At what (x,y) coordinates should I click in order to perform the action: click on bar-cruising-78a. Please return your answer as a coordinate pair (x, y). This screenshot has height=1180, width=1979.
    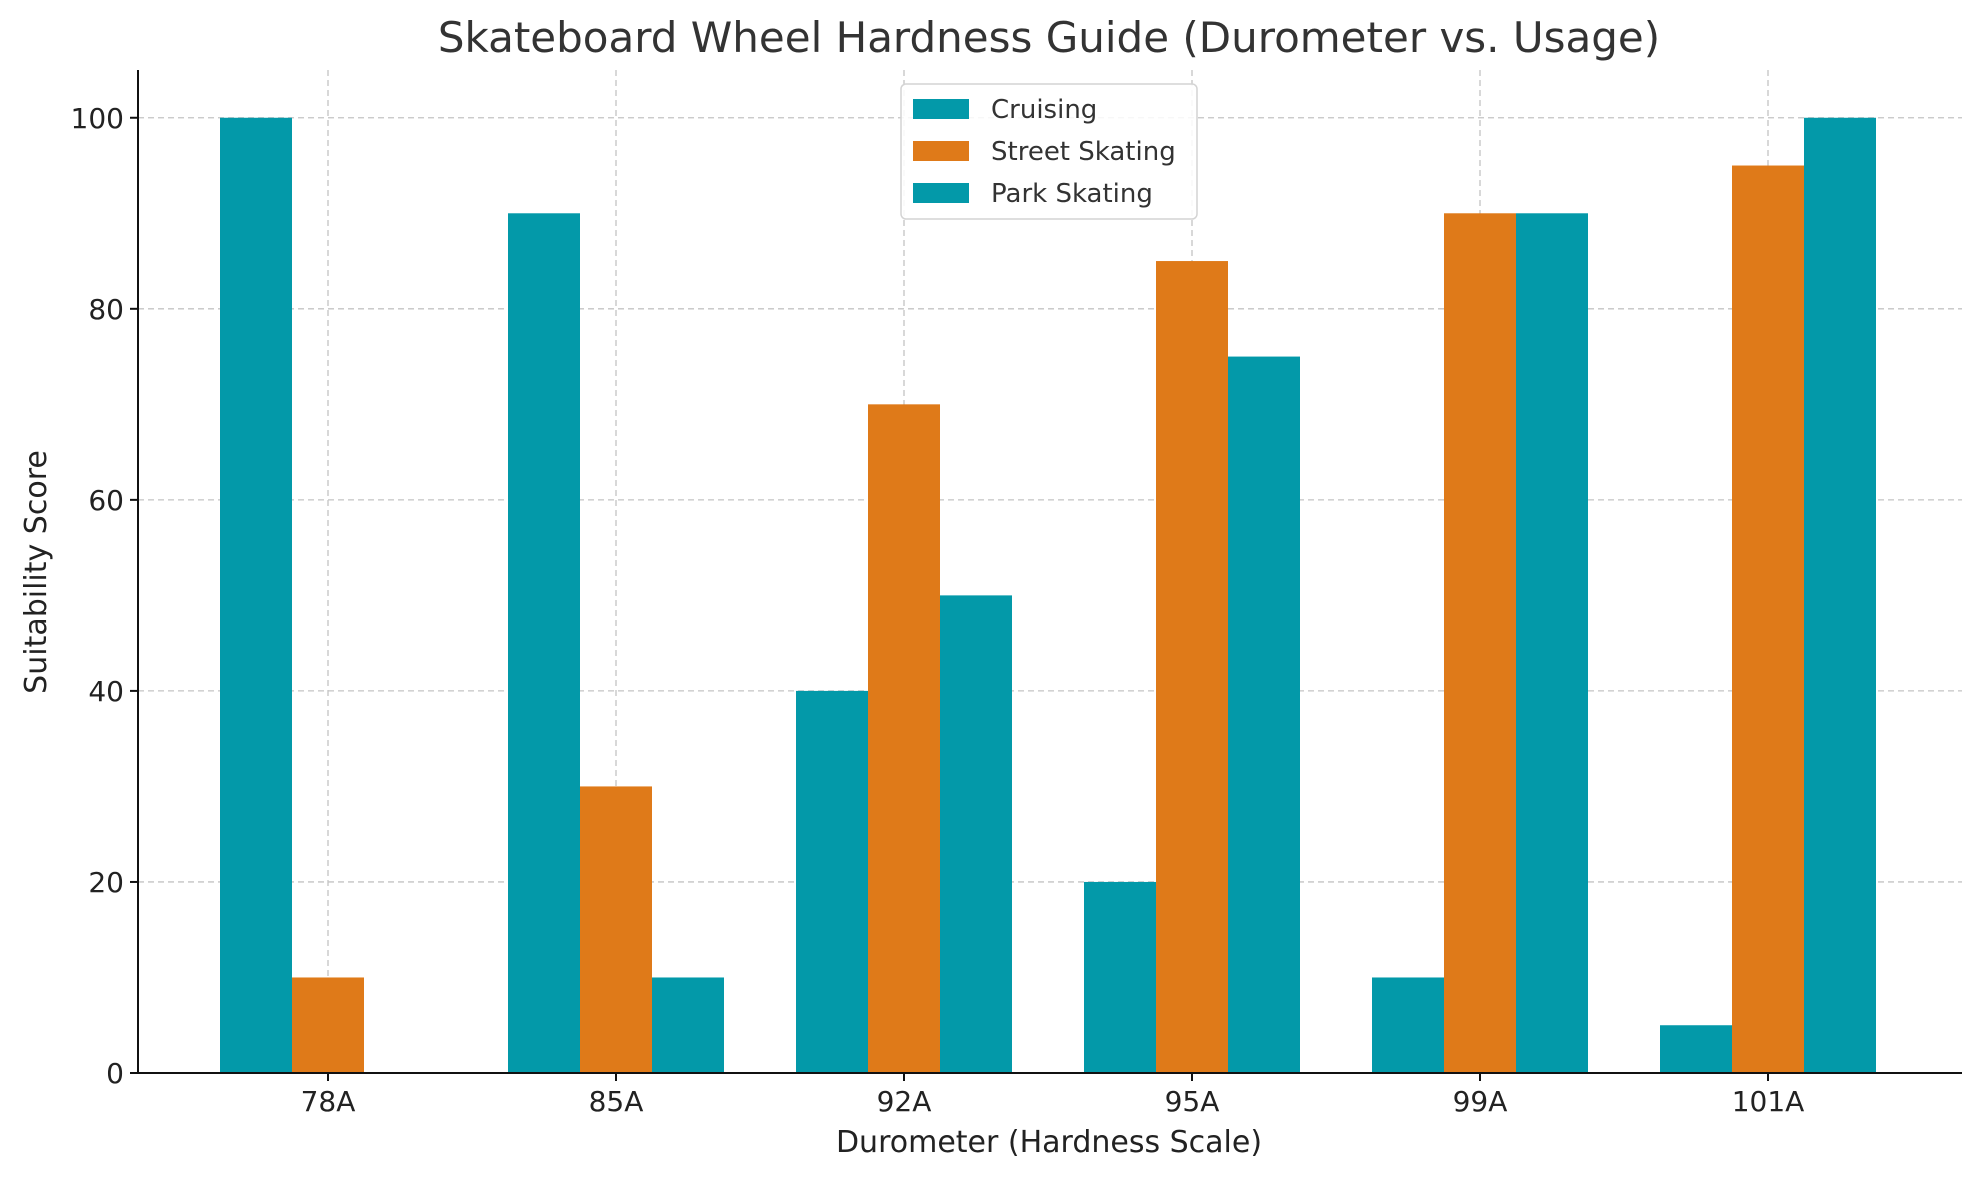
    Looking at the image, I should click on (256, 595).